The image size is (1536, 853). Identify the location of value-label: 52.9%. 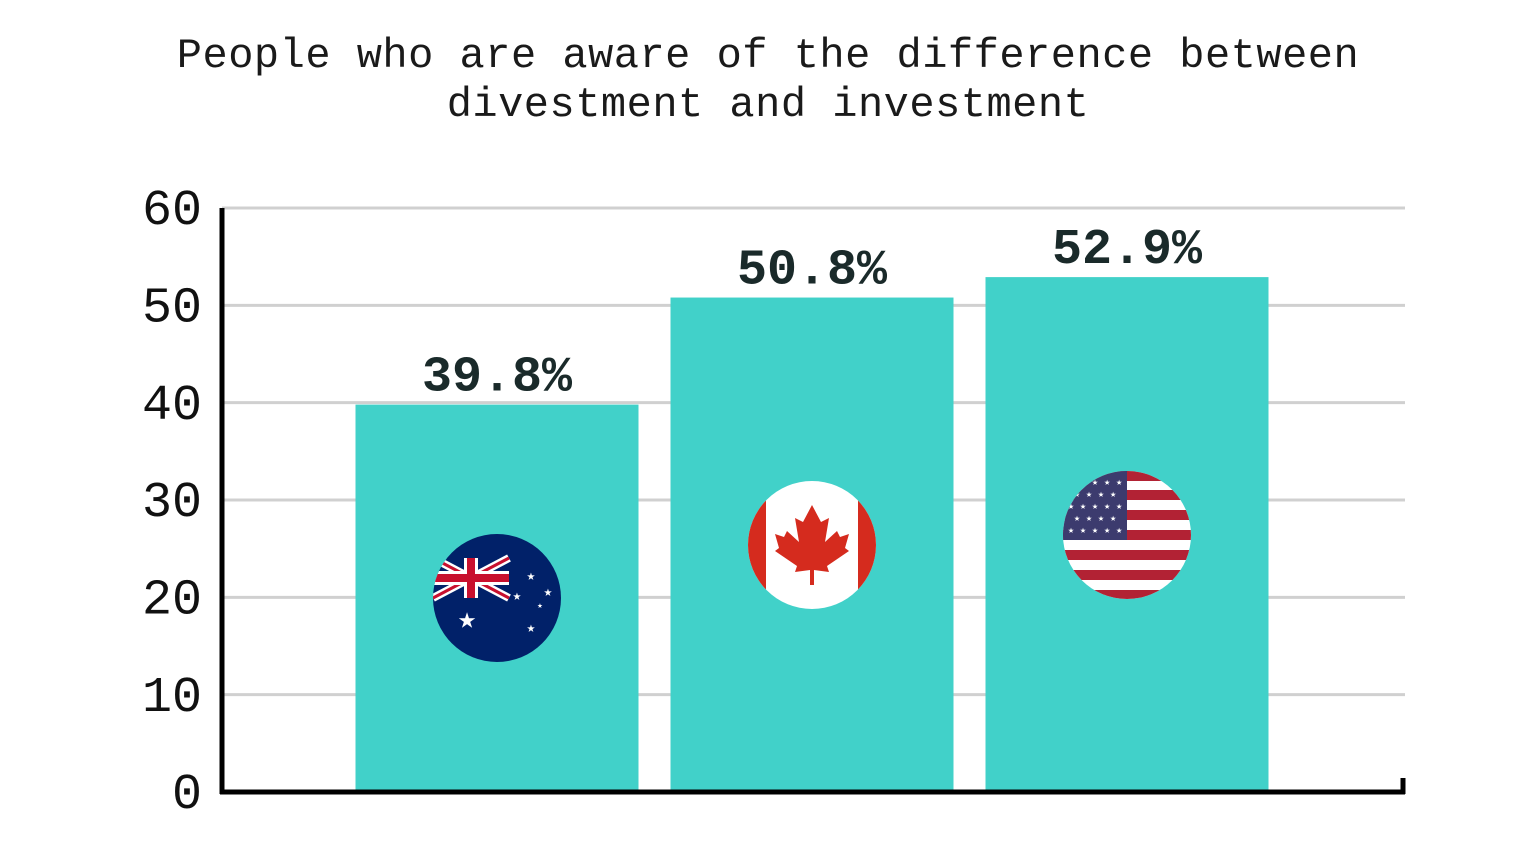
(1127, 250).